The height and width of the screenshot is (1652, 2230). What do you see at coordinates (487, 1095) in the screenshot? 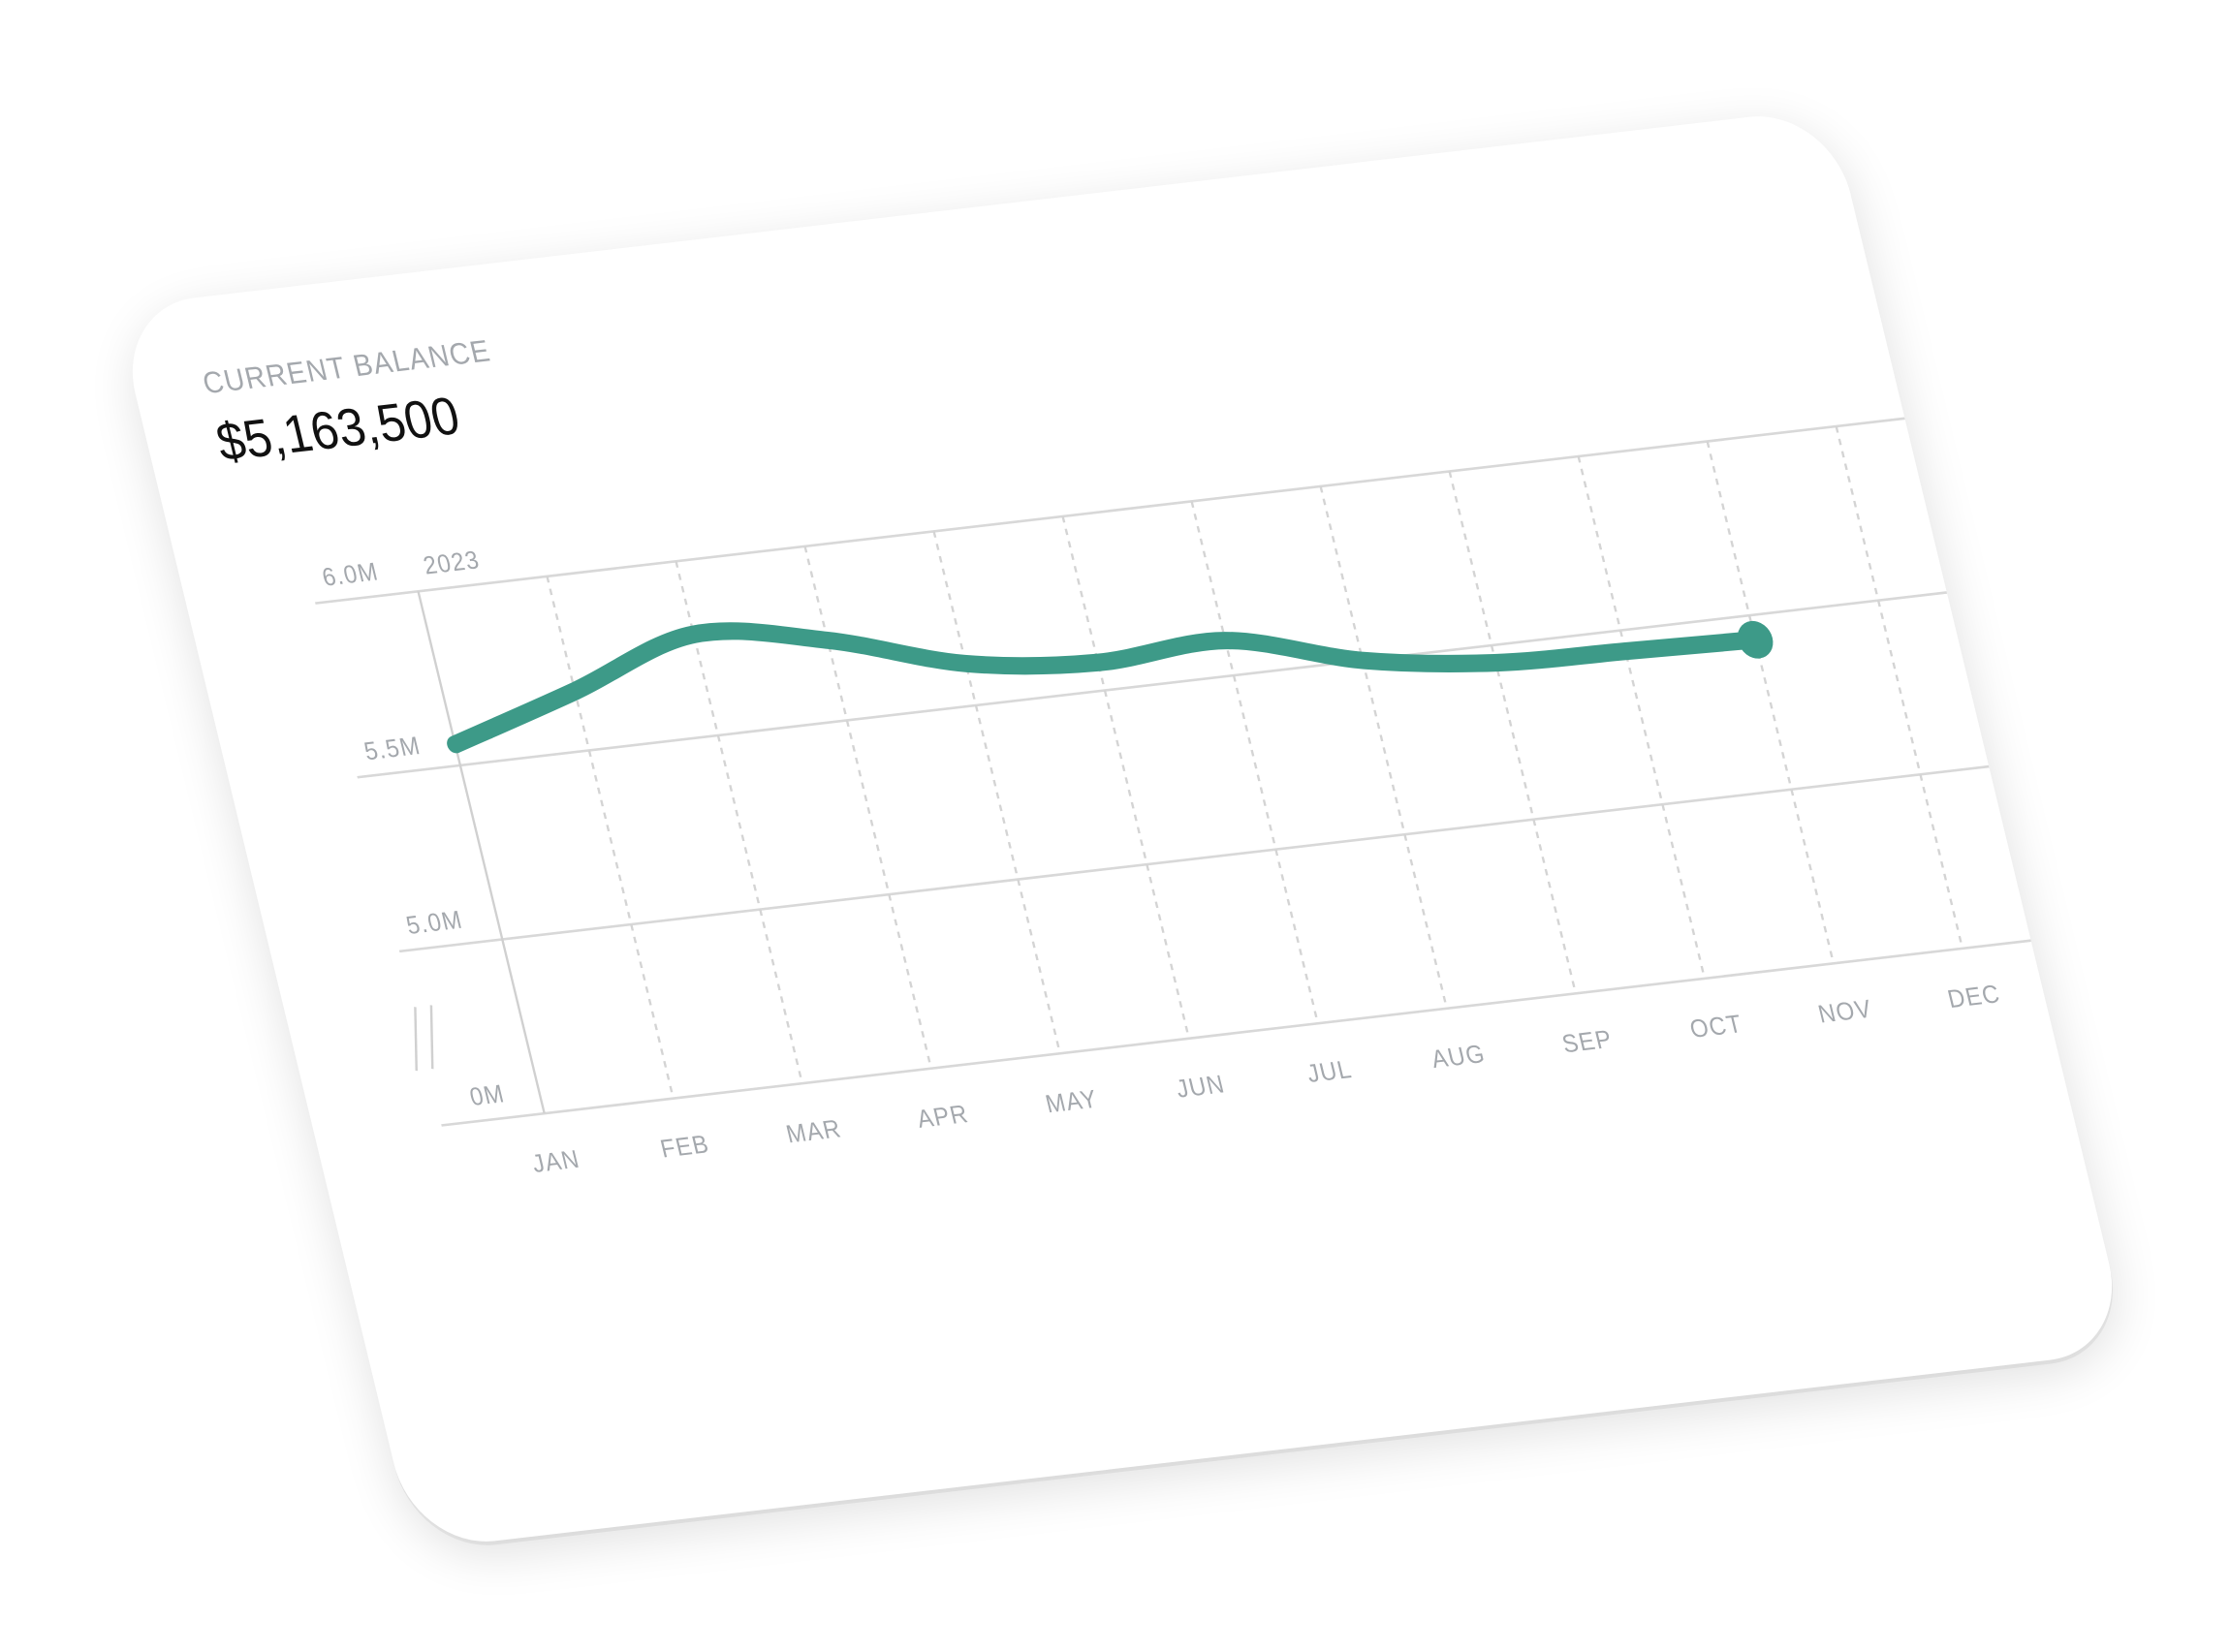
I see `y-tick-label: 0M` at bounding box center [487, 1095].